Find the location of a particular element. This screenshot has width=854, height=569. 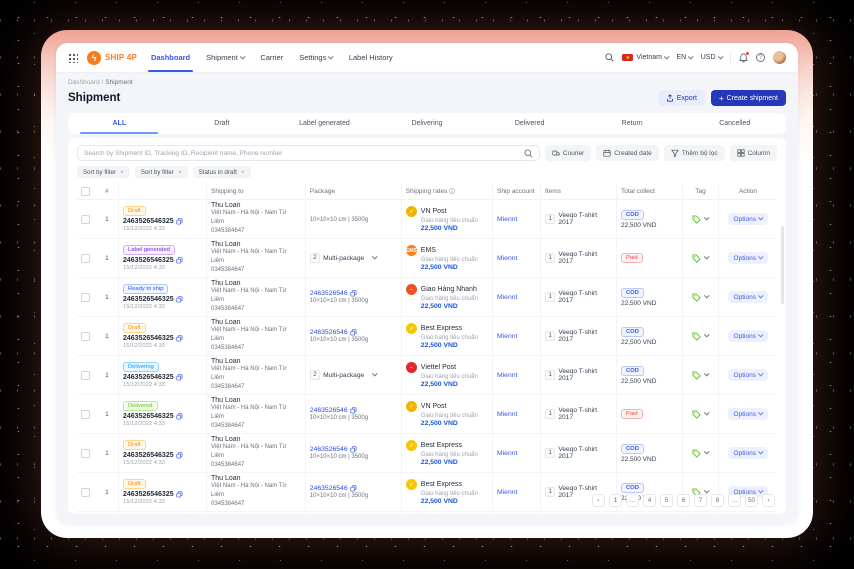

export-button: Export is located at coordinates (681, 98).